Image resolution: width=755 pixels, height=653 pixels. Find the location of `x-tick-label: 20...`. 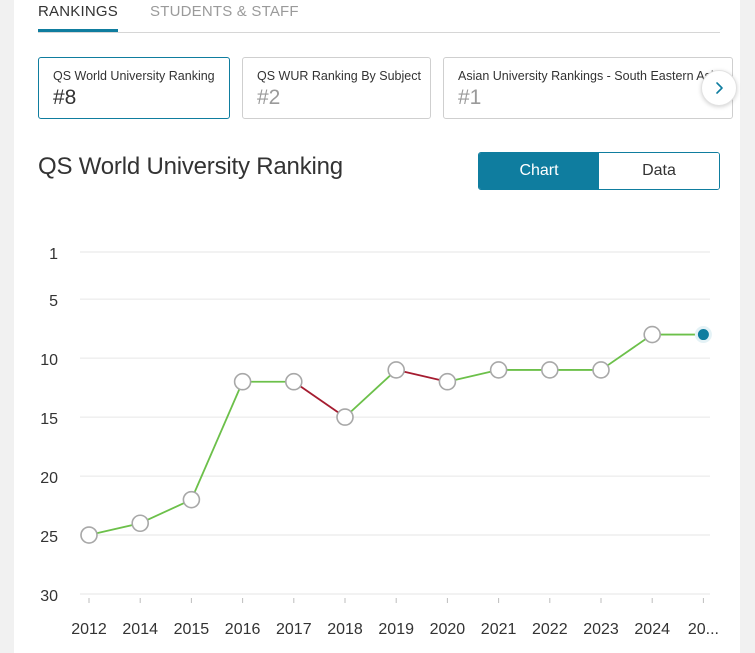

x-tick-label: 20... is located at coordinates (703, 629).